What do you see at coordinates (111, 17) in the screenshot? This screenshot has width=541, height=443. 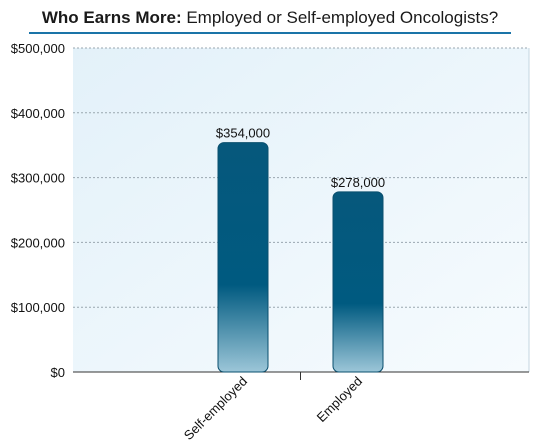 I see `chart-title-bold: Who Earns More:` at bounding box center [111, 17].